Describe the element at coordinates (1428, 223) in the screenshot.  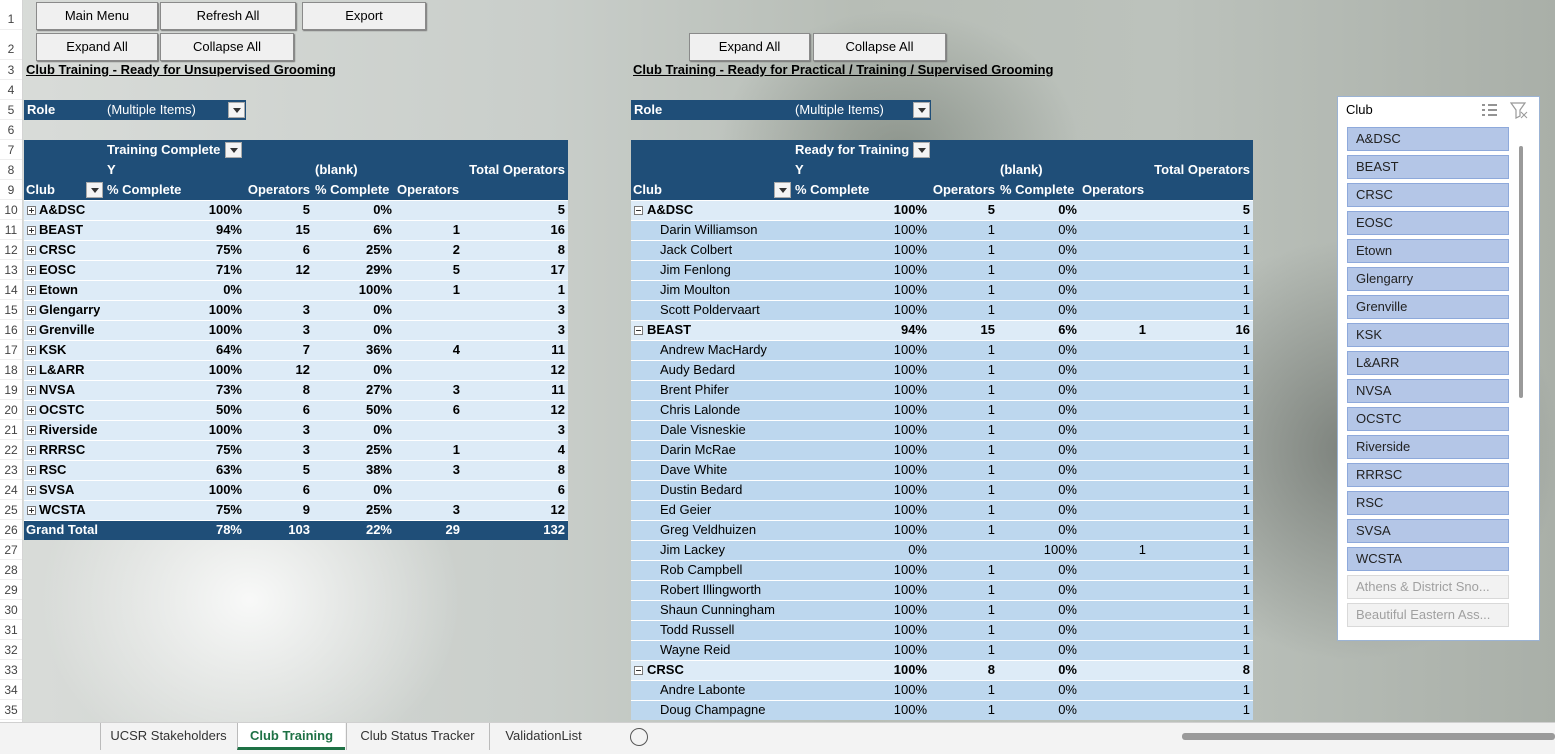
I see `slicer-item: EOSC` at that location.